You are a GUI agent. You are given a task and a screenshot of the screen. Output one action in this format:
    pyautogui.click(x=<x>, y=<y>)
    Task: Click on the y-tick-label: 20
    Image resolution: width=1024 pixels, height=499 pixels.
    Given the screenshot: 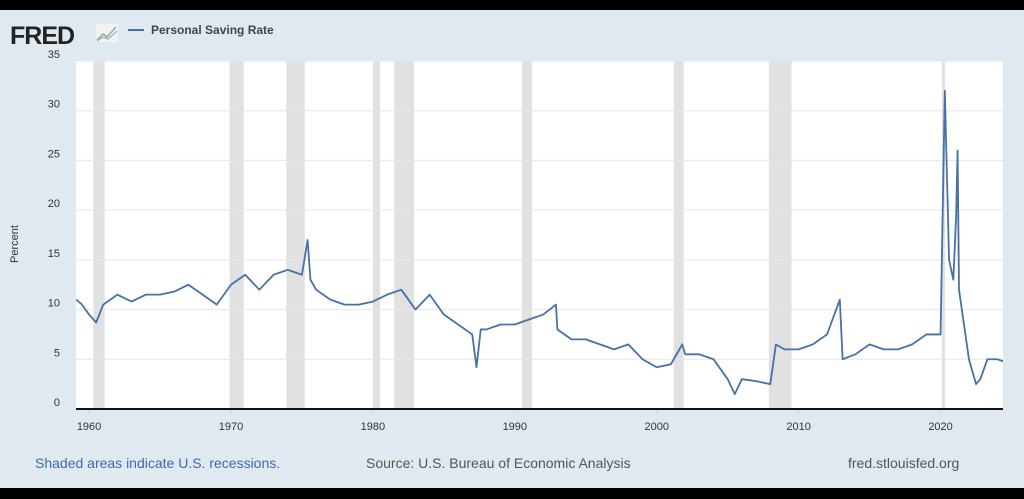 What is the action you would take?
    pyautogui.click(x=54, y=204)
    